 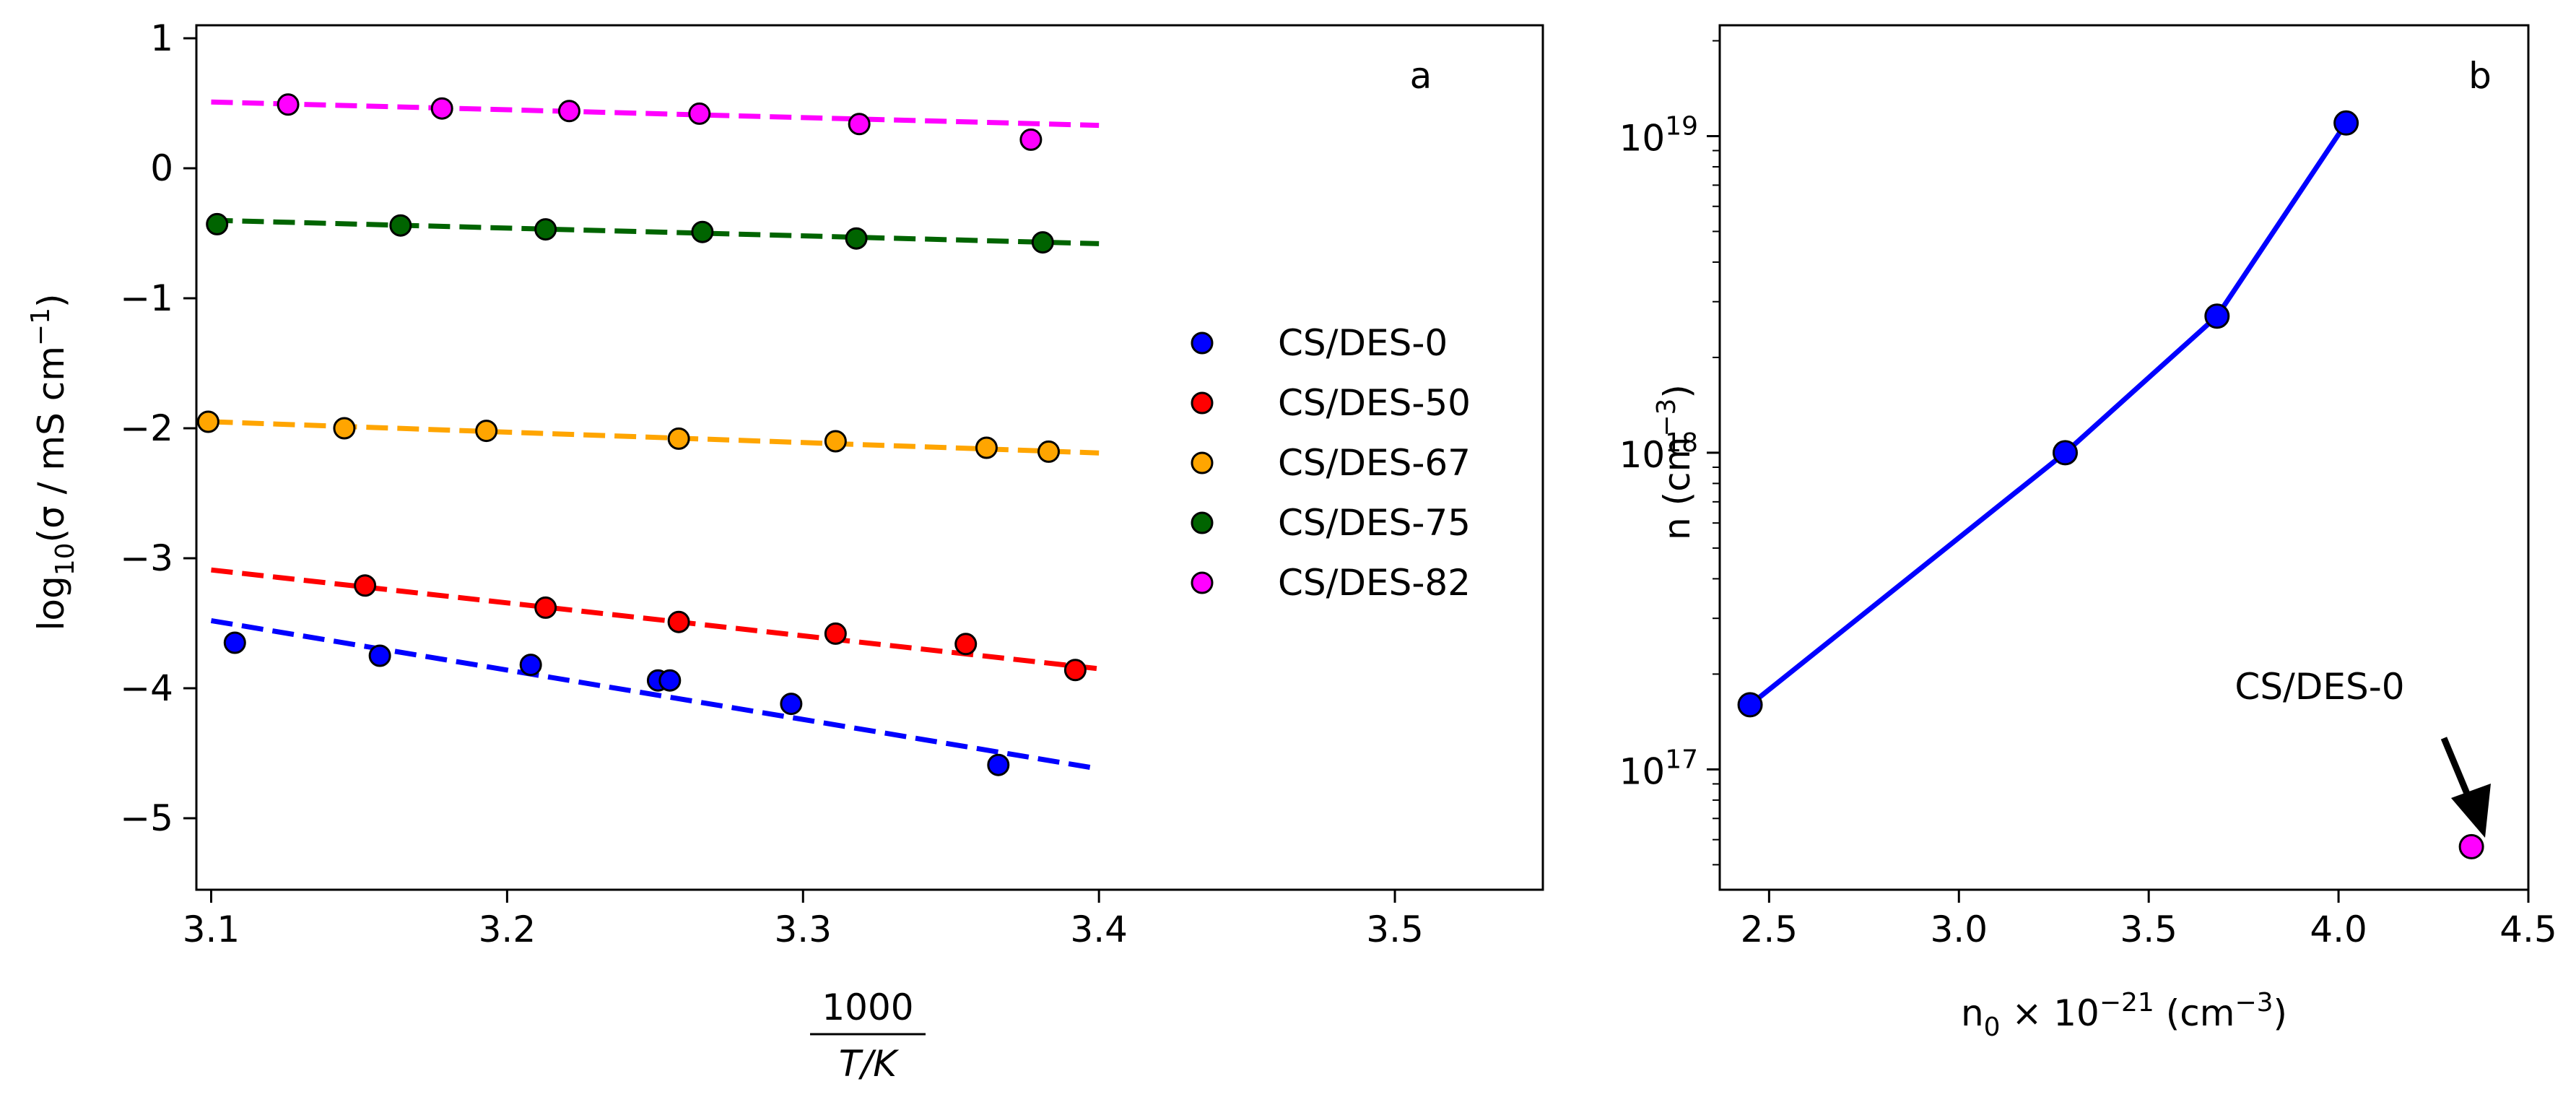 I want to click on annotation-arrow-shaft, so click(x=2456, y=768).